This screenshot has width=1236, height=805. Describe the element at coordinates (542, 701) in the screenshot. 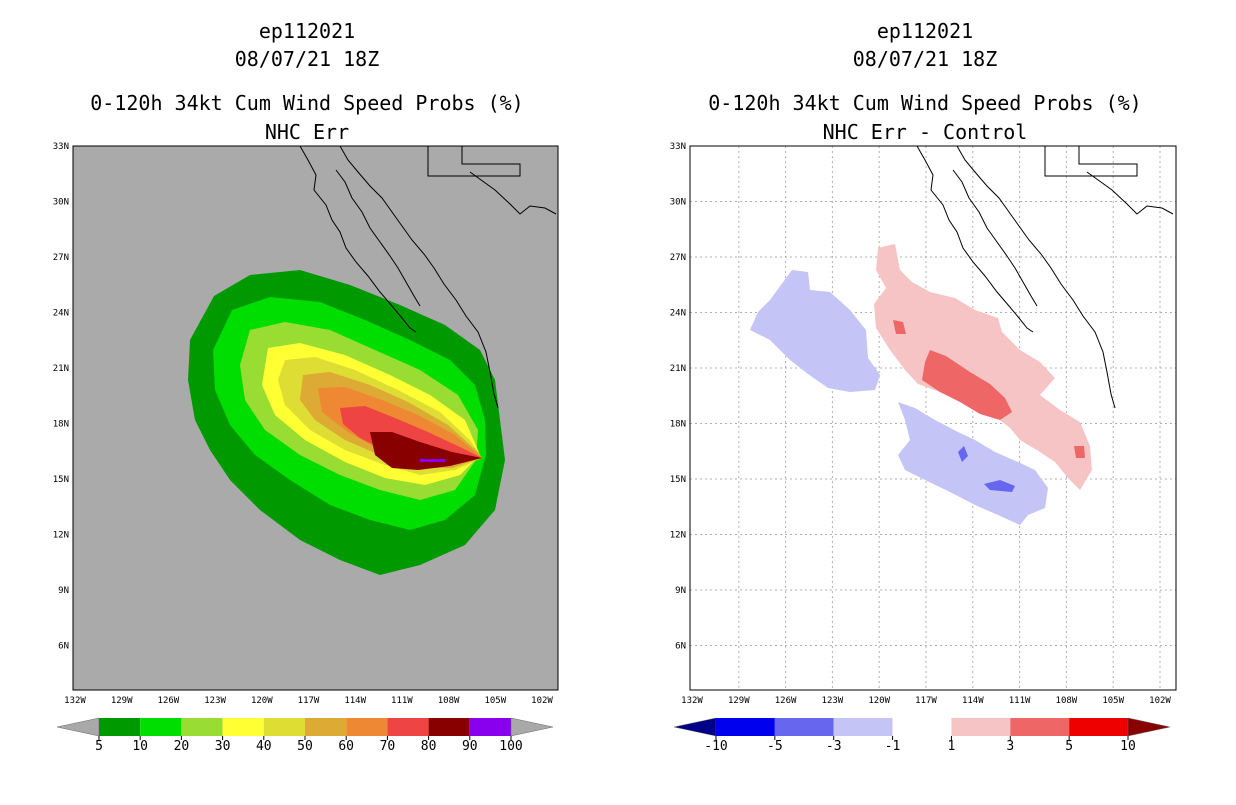

I see `left-lon-label: 102W` at that location.